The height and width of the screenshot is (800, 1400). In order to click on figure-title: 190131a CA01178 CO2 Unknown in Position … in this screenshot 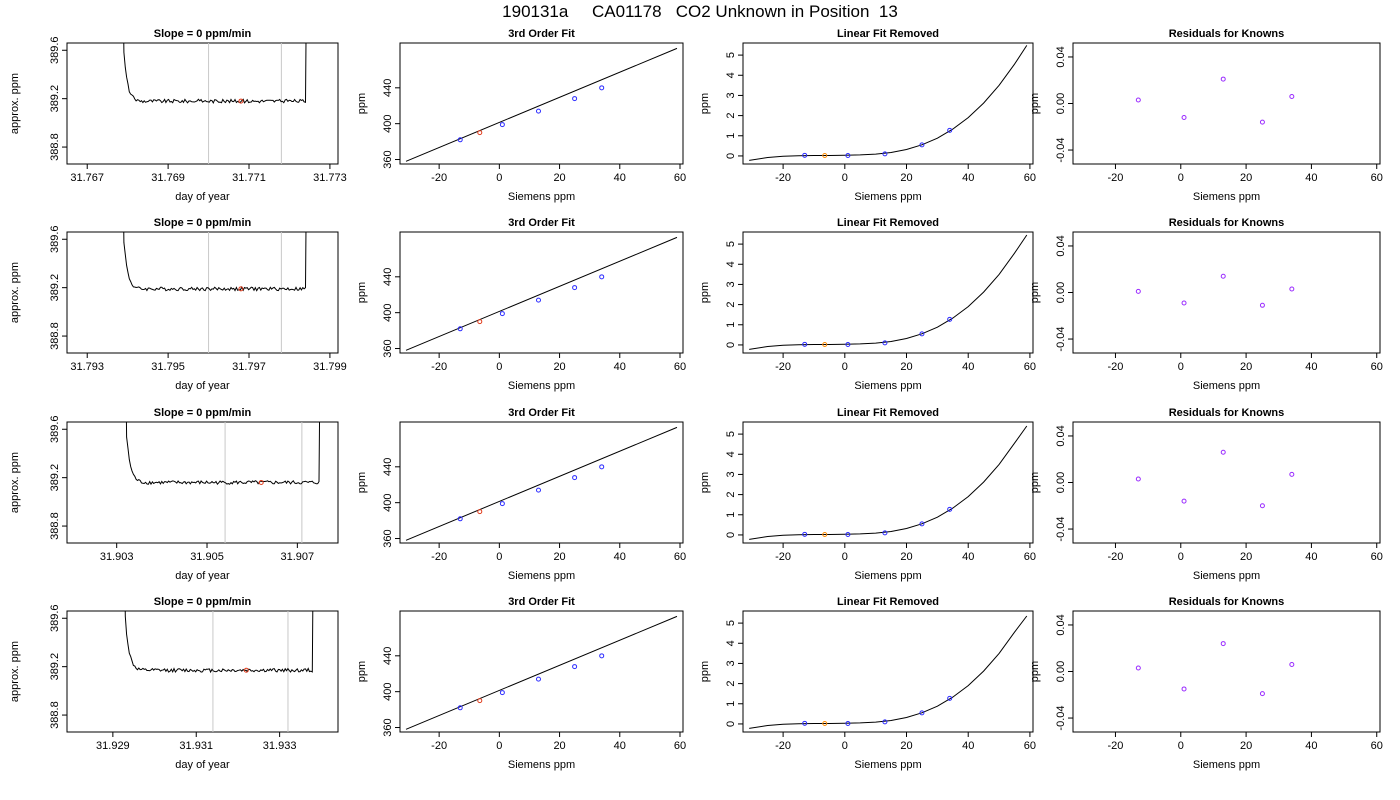, I will do `click(700, 11)`.